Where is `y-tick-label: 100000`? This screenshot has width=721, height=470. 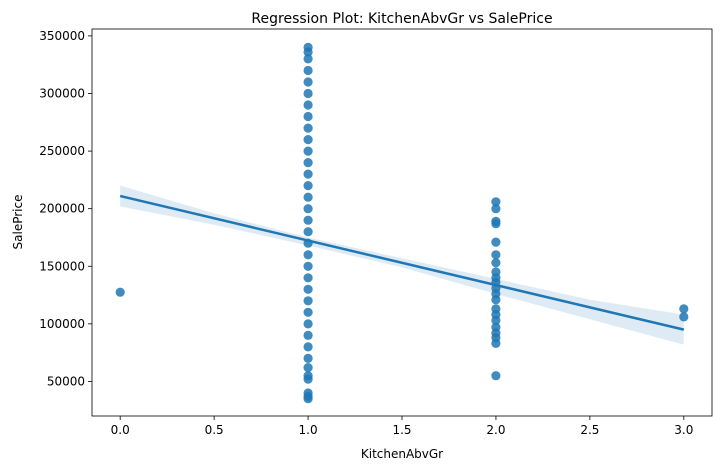
y-tick-label: 100000 is located at coordinates (62, 324).